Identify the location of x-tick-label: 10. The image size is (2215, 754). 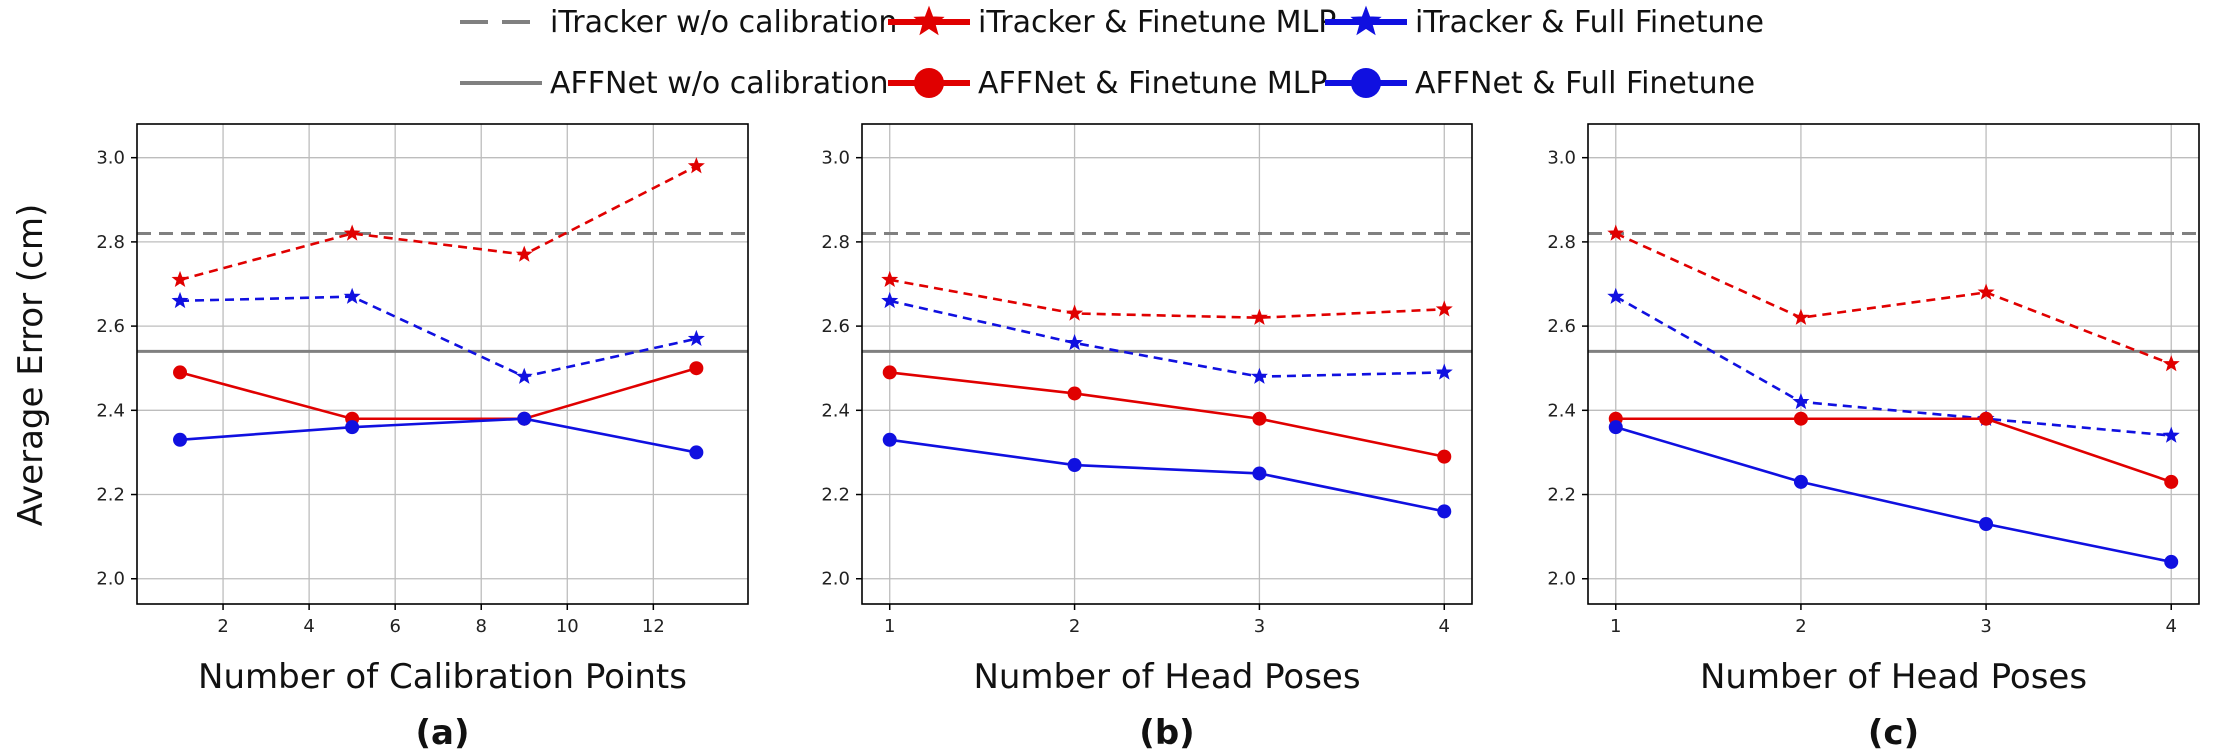
(567, 626).